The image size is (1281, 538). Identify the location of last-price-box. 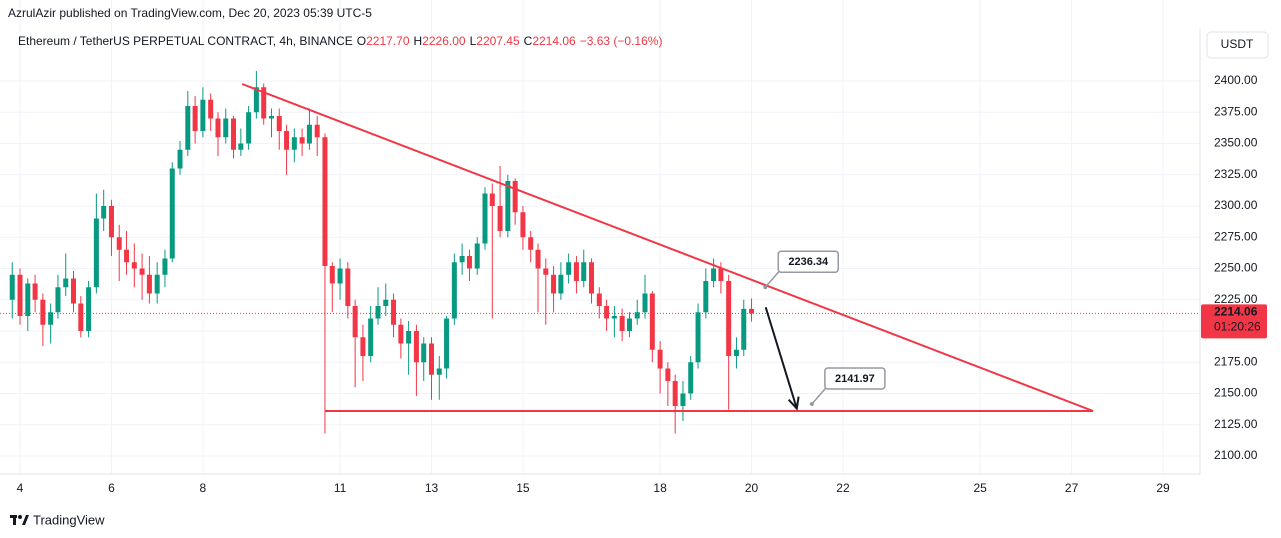
(1234, 321).